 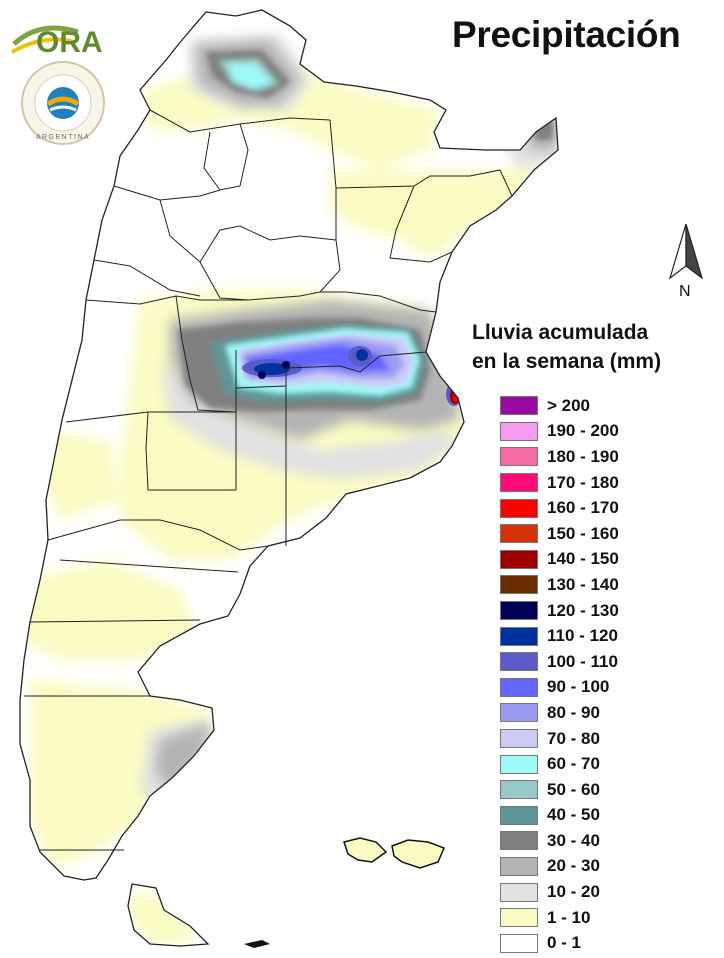 What do you see at coordinates (578, 687) in the screenshot?
I see `legend-label: 90 - 100` at bounding box center [578, 687].